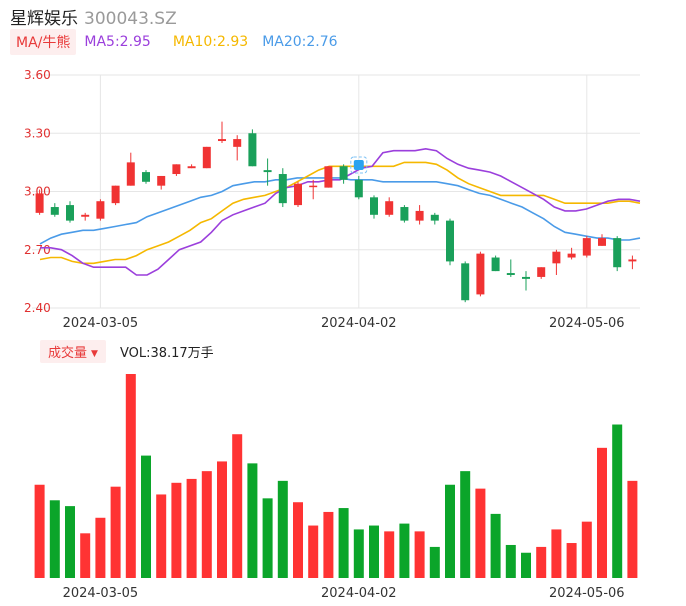 Image resolution: width=686 pixels, height=606 pixels. I want to click on x-tick-label: 2024-03-05, so click(101, 323).